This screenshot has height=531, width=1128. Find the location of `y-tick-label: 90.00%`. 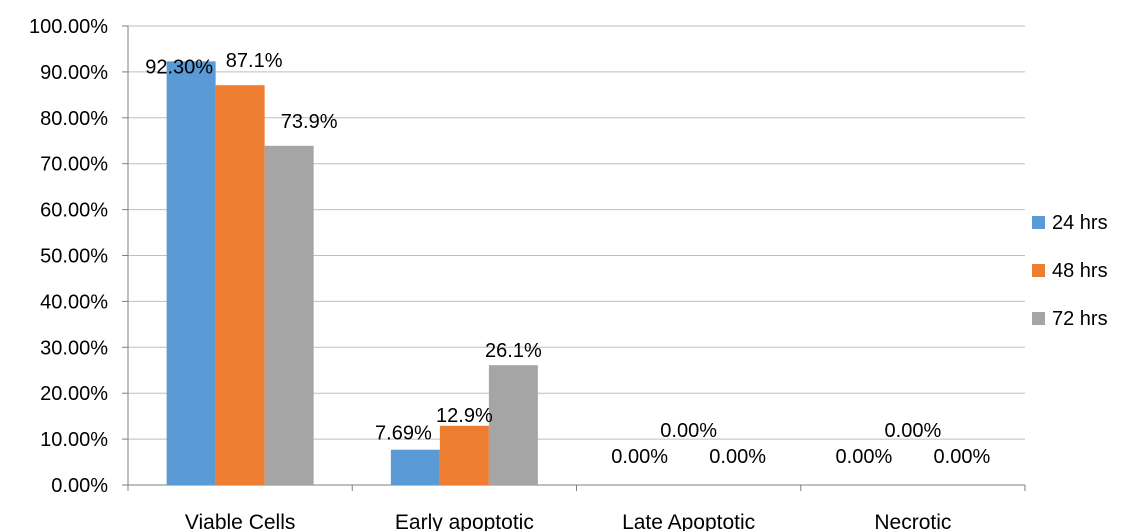

y-tick-label: 90.00% is located at coordinates (74, 73).